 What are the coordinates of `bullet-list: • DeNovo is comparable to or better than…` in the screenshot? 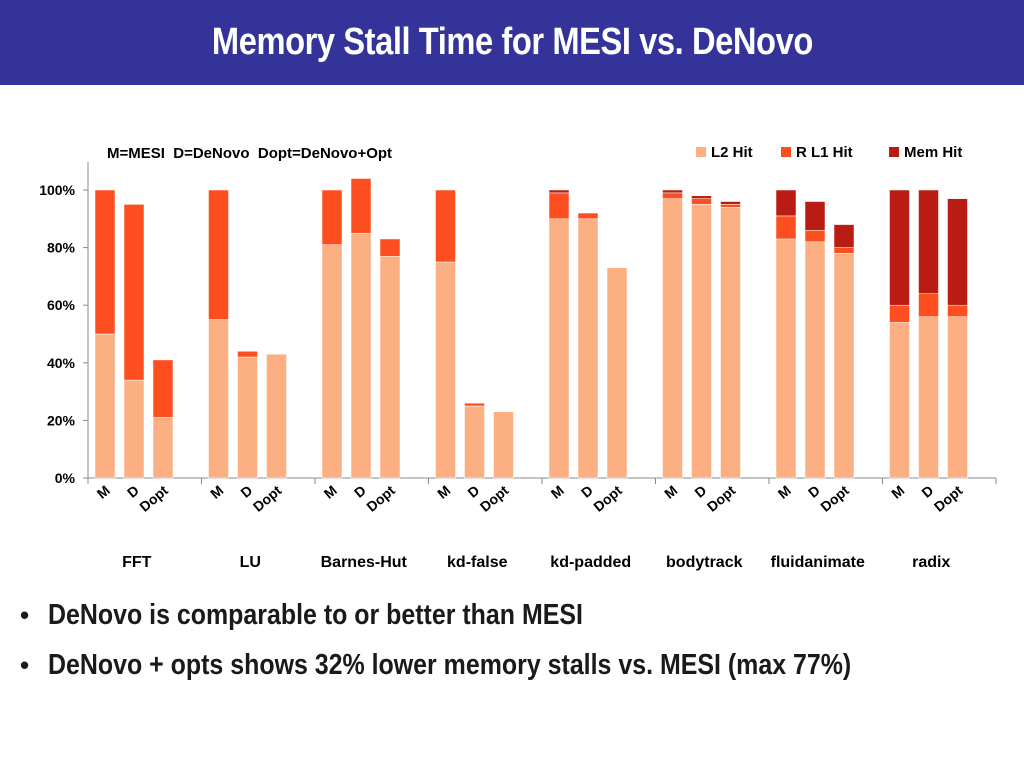 It's located at (515, 640).